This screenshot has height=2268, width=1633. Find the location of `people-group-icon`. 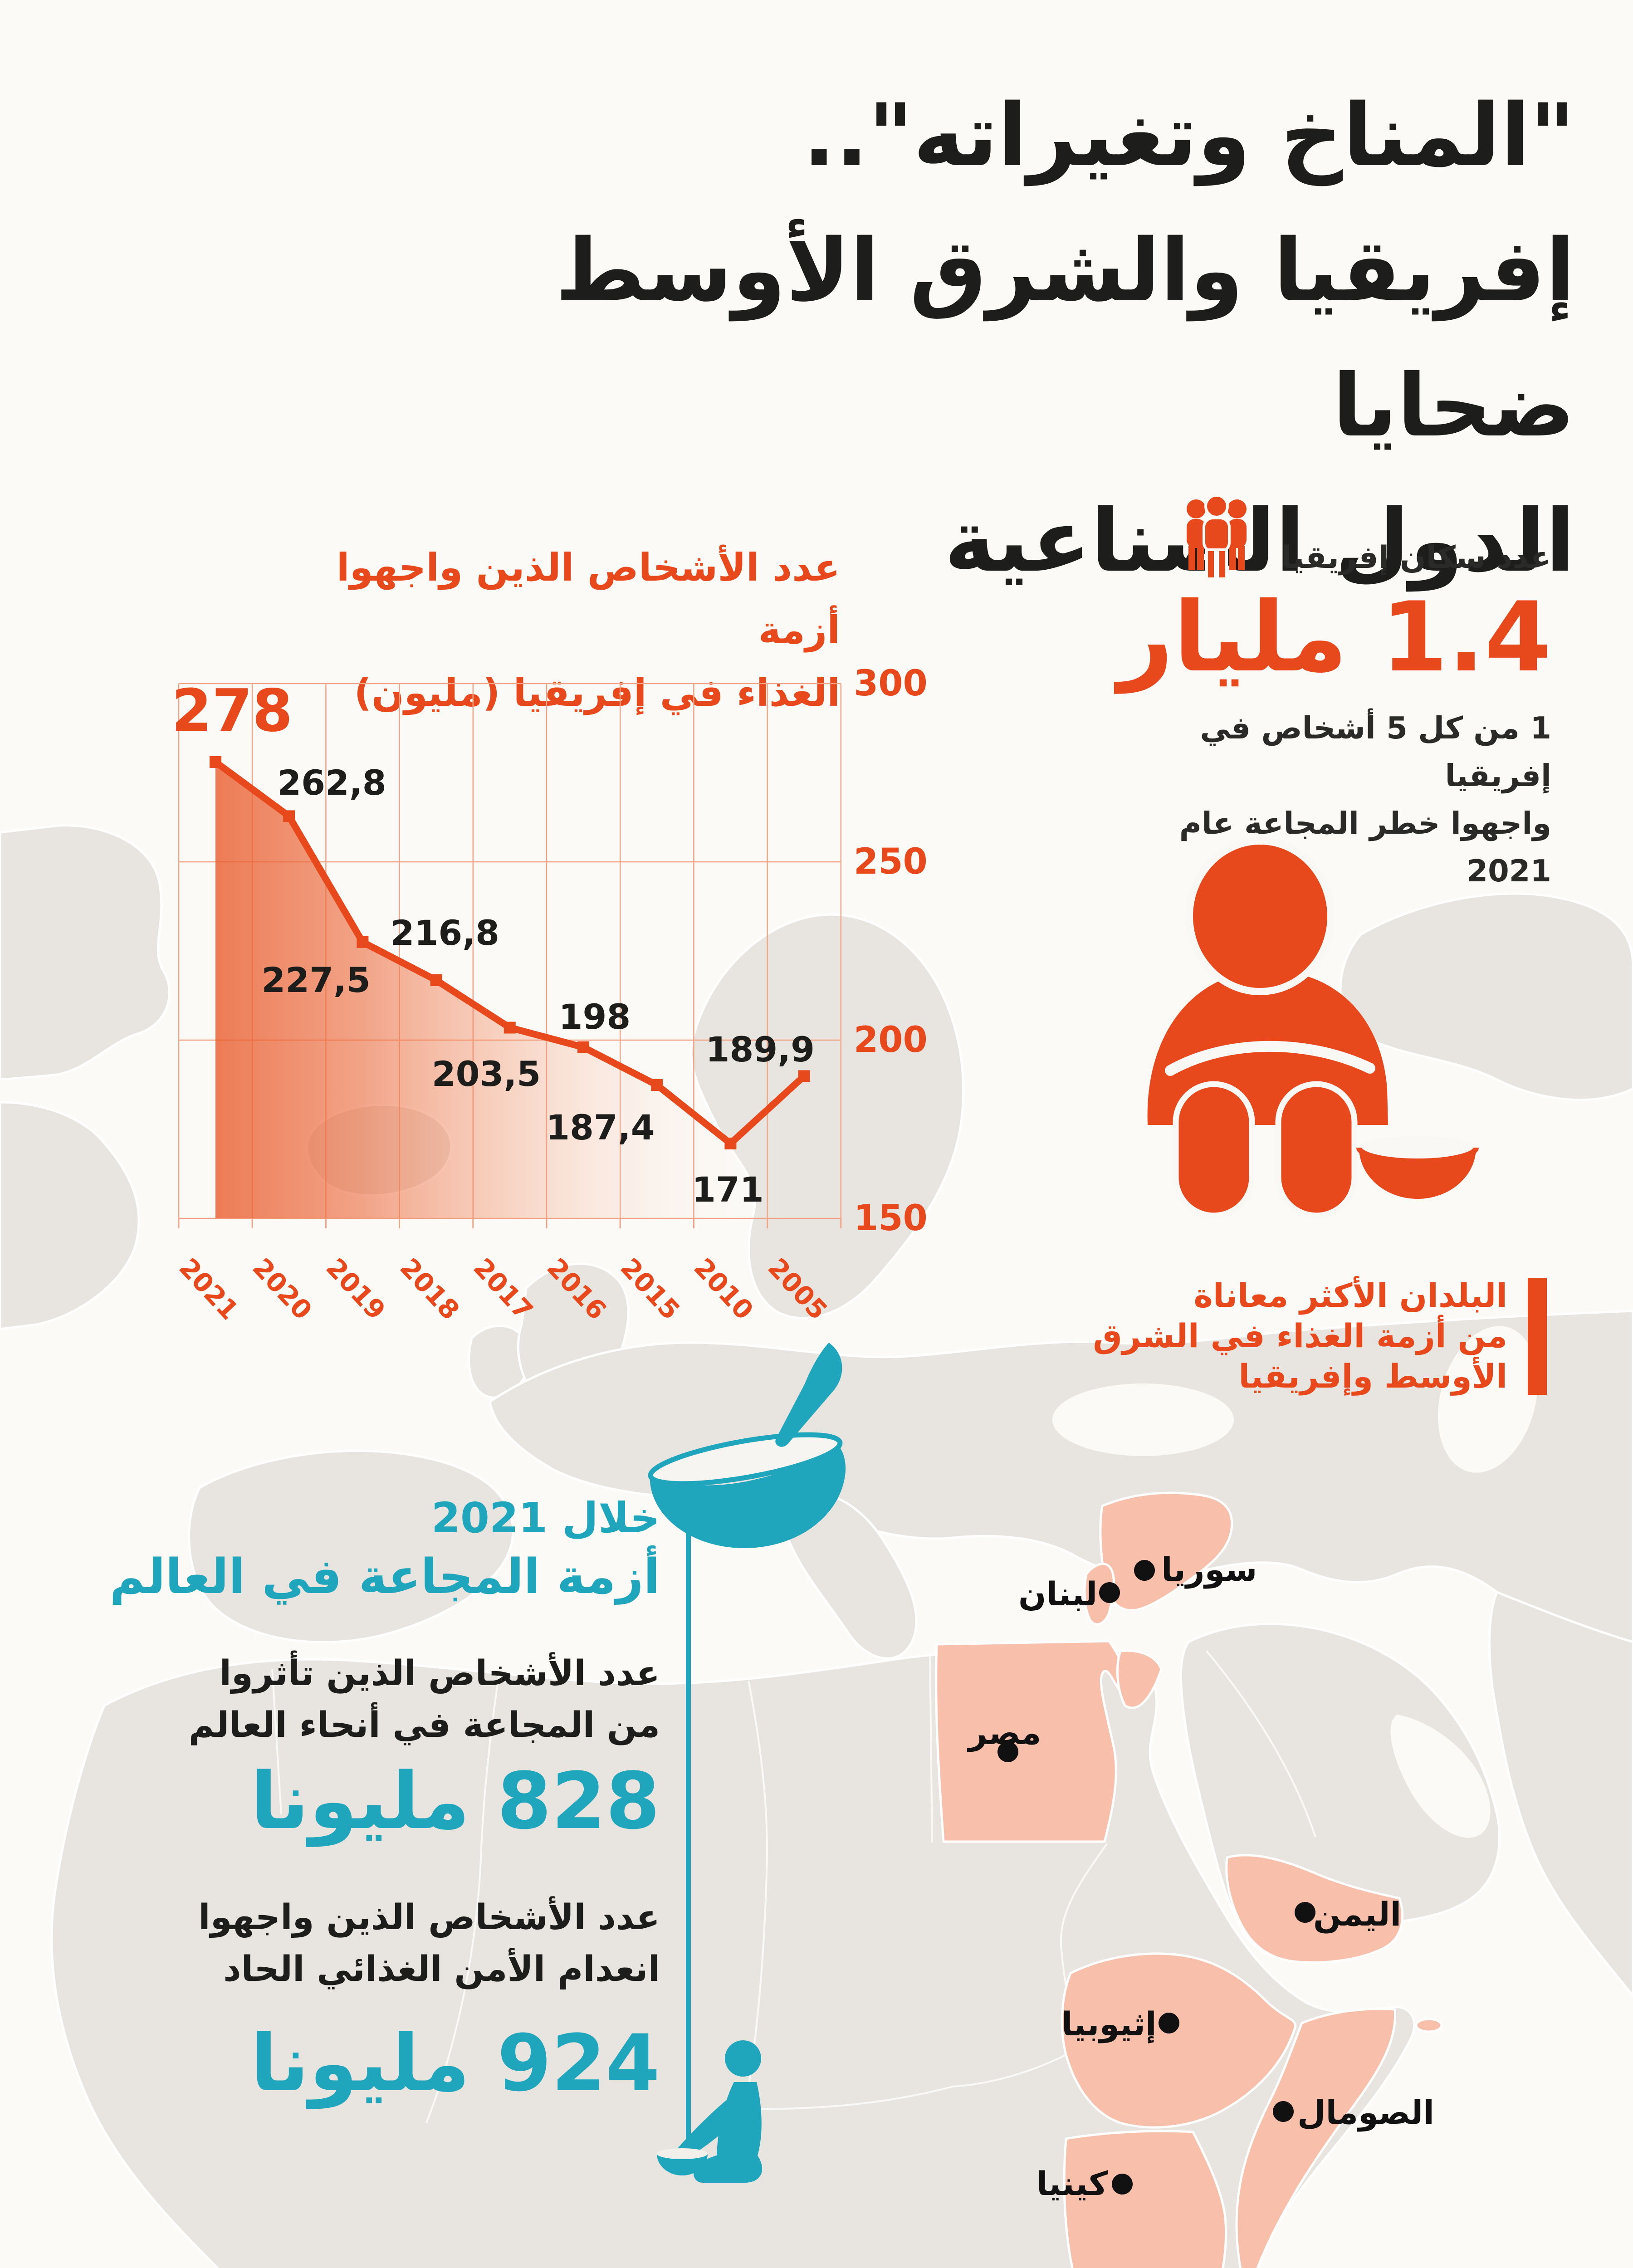

people-group-icon is located at coordinates (1217, 538).